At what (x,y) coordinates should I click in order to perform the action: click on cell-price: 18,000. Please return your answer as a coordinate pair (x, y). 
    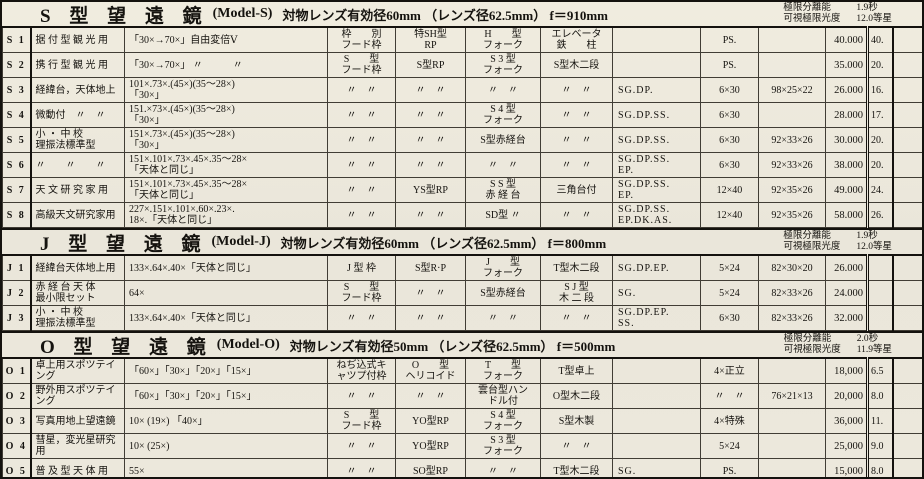
    Looking at the image, I should click on (847, 370).